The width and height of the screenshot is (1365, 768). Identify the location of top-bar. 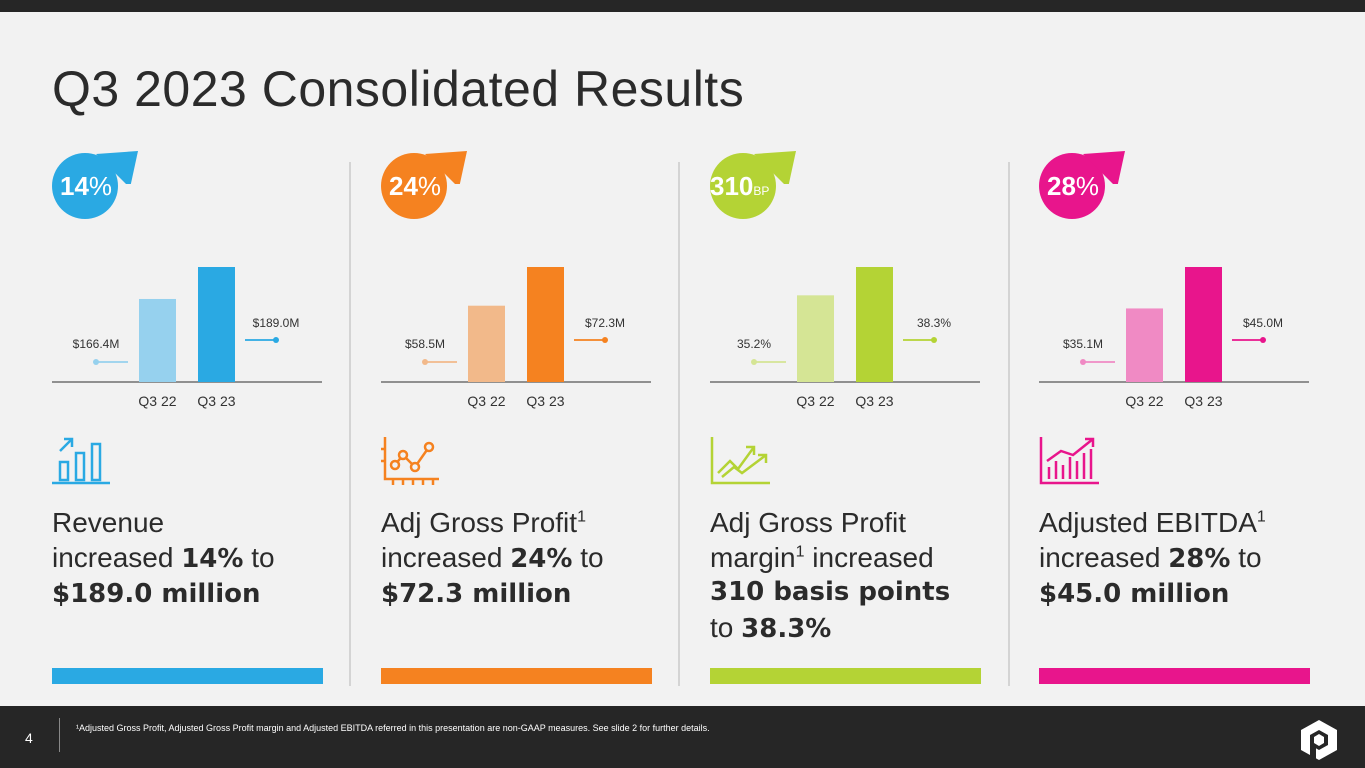
(682, 6).